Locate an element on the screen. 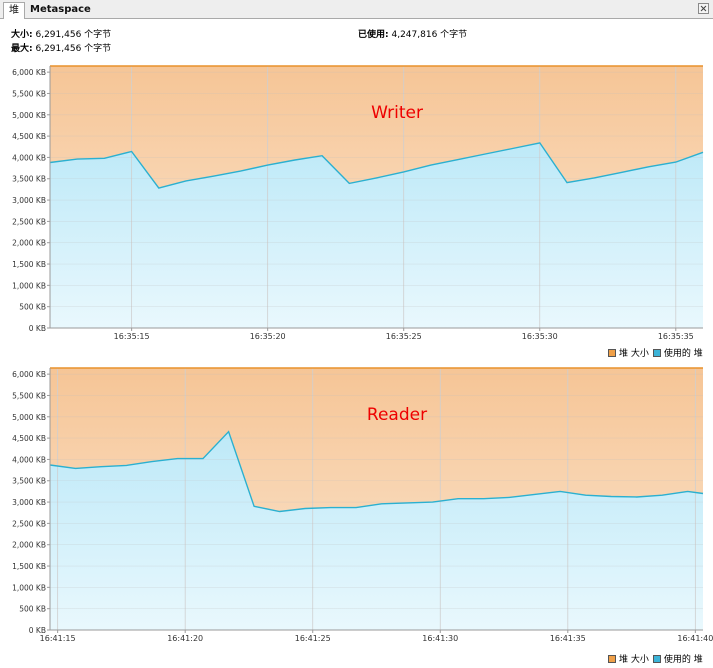  size-info: 大小: 6,291,456 个字节 is located at coordinates (61, 33).